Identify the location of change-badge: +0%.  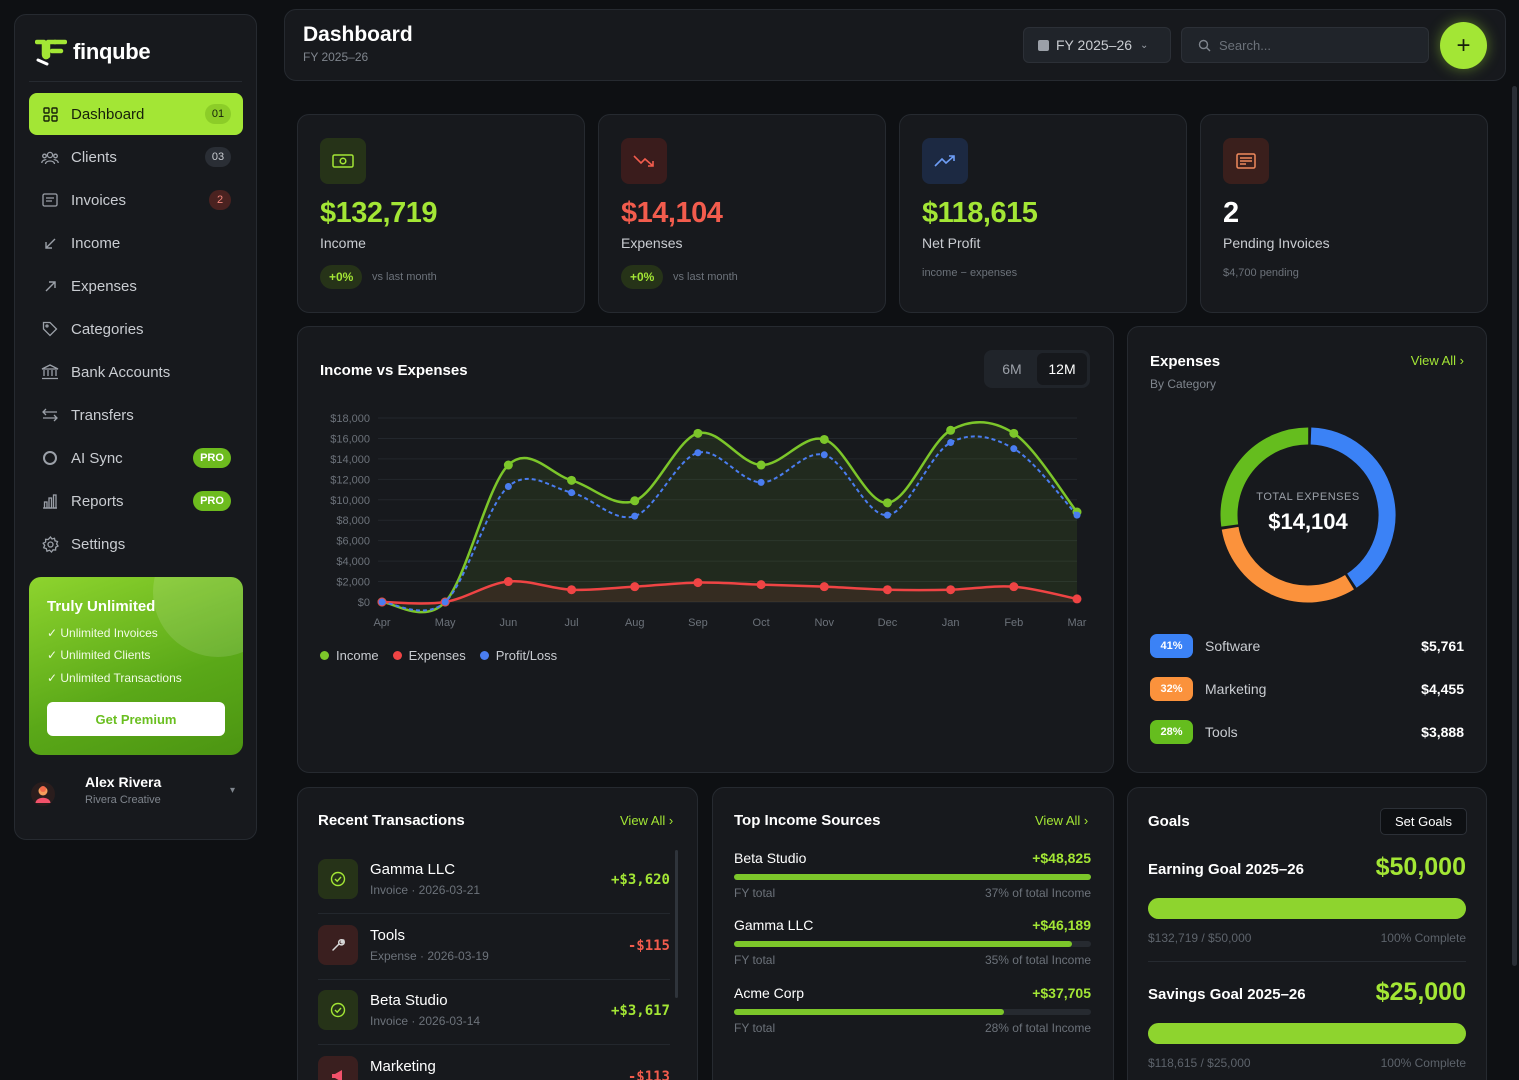
(341, 277).